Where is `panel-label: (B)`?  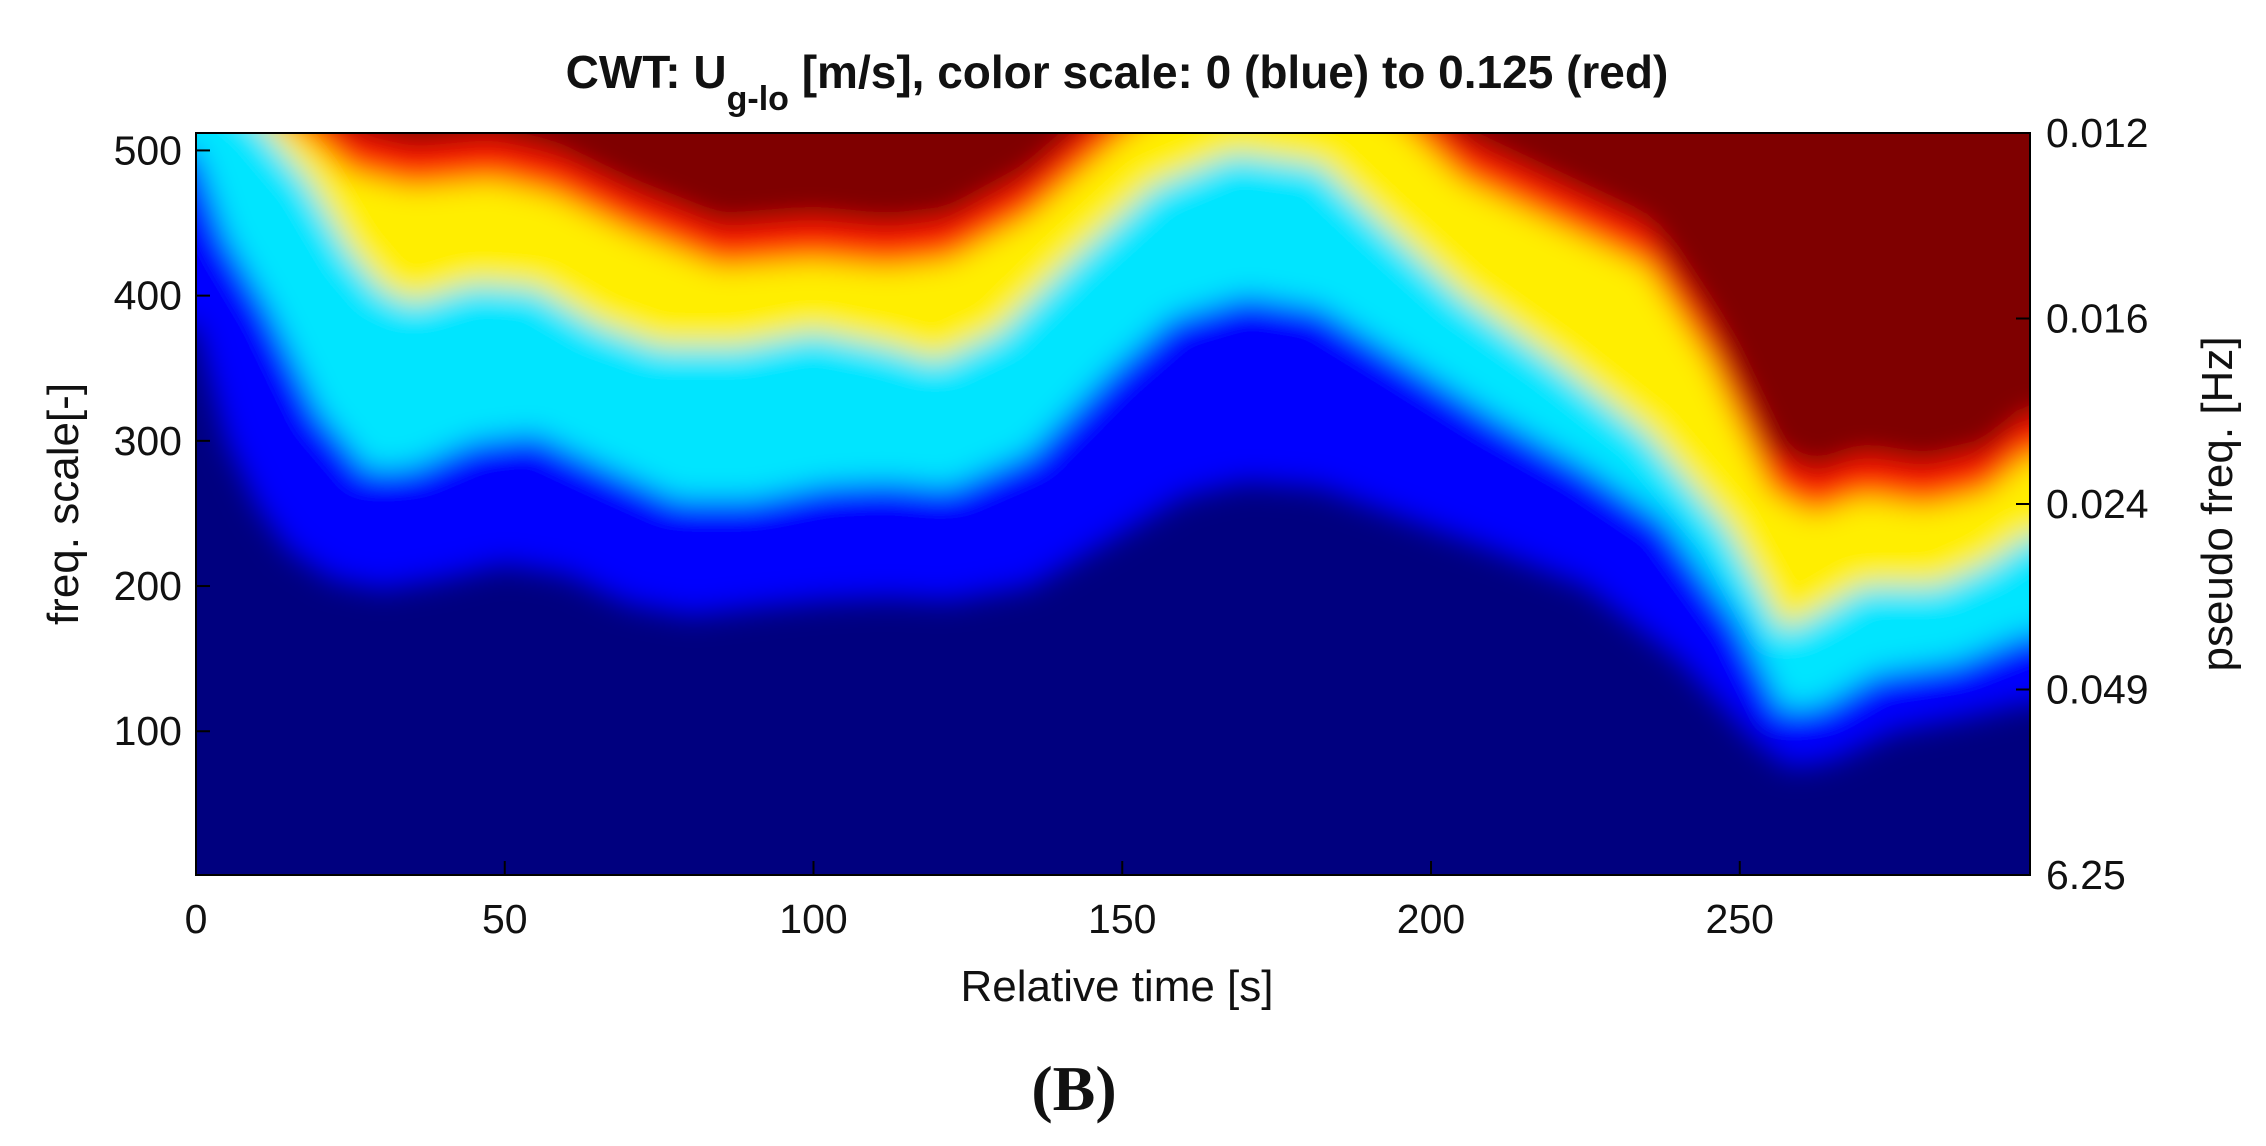 panel-label: (B) is located at coordinates (1073, 1088).